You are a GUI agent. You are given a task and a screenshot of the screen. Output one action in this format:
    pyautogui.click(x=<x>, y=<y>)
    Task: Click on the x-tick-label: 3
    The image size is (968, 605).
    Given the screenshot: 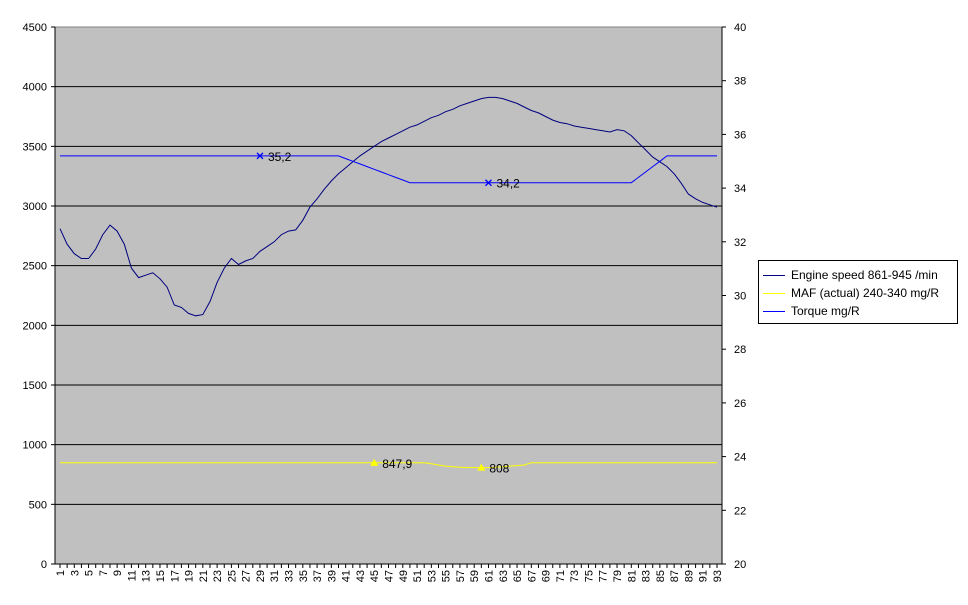 What is the action you would take?
    pyautogui.click(x=75, y=573)
    